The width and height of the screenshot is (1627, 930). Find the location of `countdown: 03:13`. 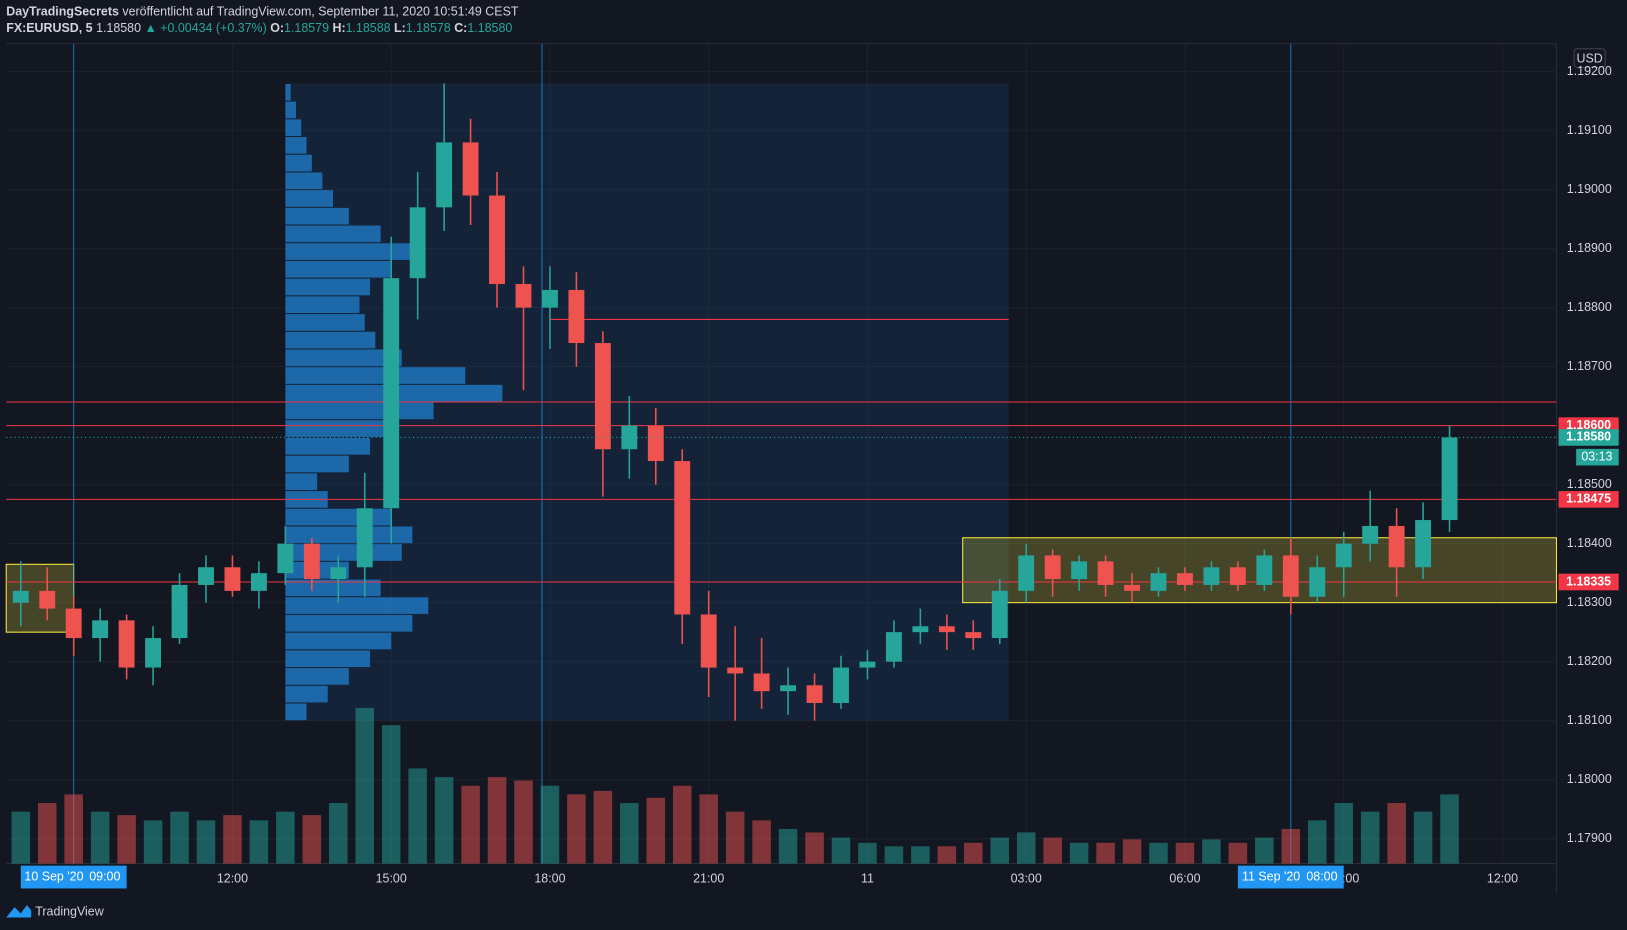

countdown: 03:13 is located at coordinates (1596, 456).